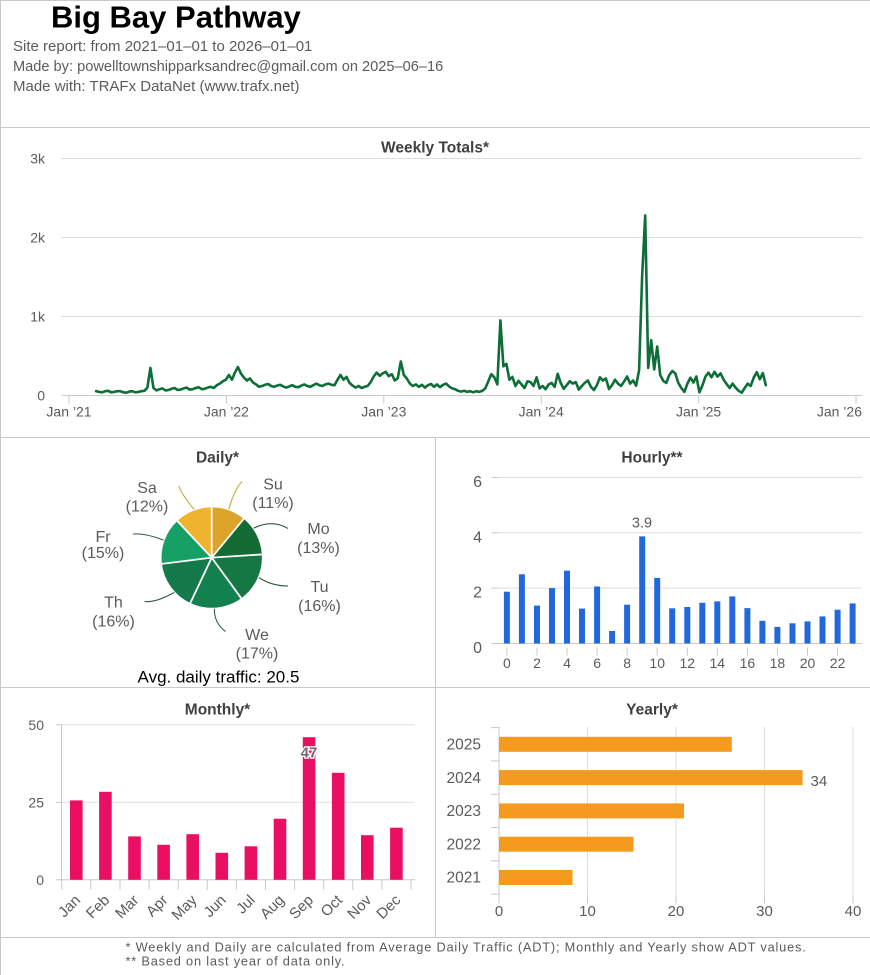 The width and height of the screenshot is (870, 975). What do you see at coordinates (464, 811) in the screenshot?
I see `svg-text: 2023` at bounding box center [464, 811].